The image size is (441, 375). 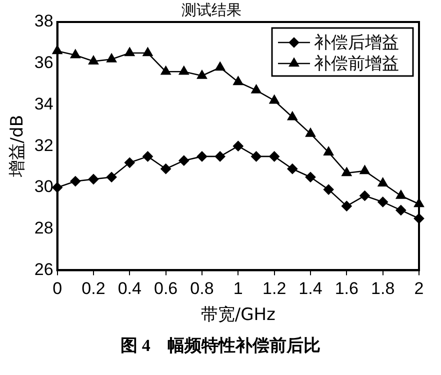 What do you see at coordinates (94, 288) in the screenshot?
I see `x-tick-label: 0.2` at bounding box center [94, 288].